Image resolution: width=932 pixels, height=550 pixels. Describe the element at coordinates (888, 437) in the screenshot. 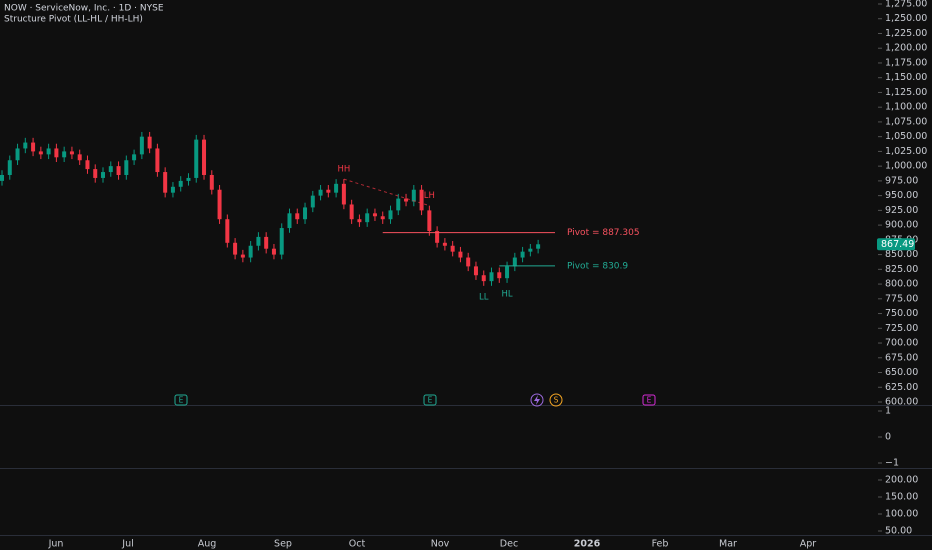

I see `y-tick-label: 0` at that location.